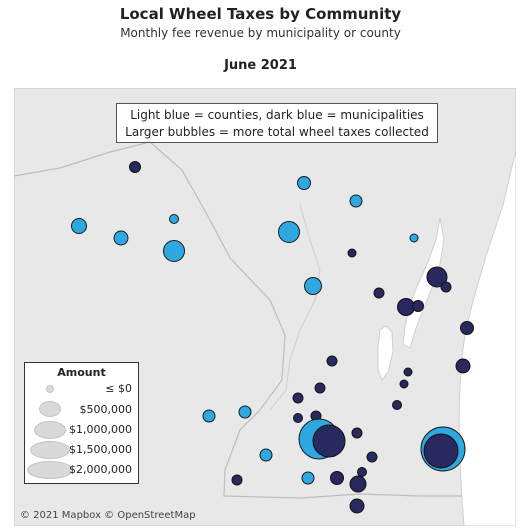 The image size is (521, 532). What do you see at coordinates (118, 388) in the screenshot?
I see `legend-label-0: ≤ $0` at bounding box center [118, 388].